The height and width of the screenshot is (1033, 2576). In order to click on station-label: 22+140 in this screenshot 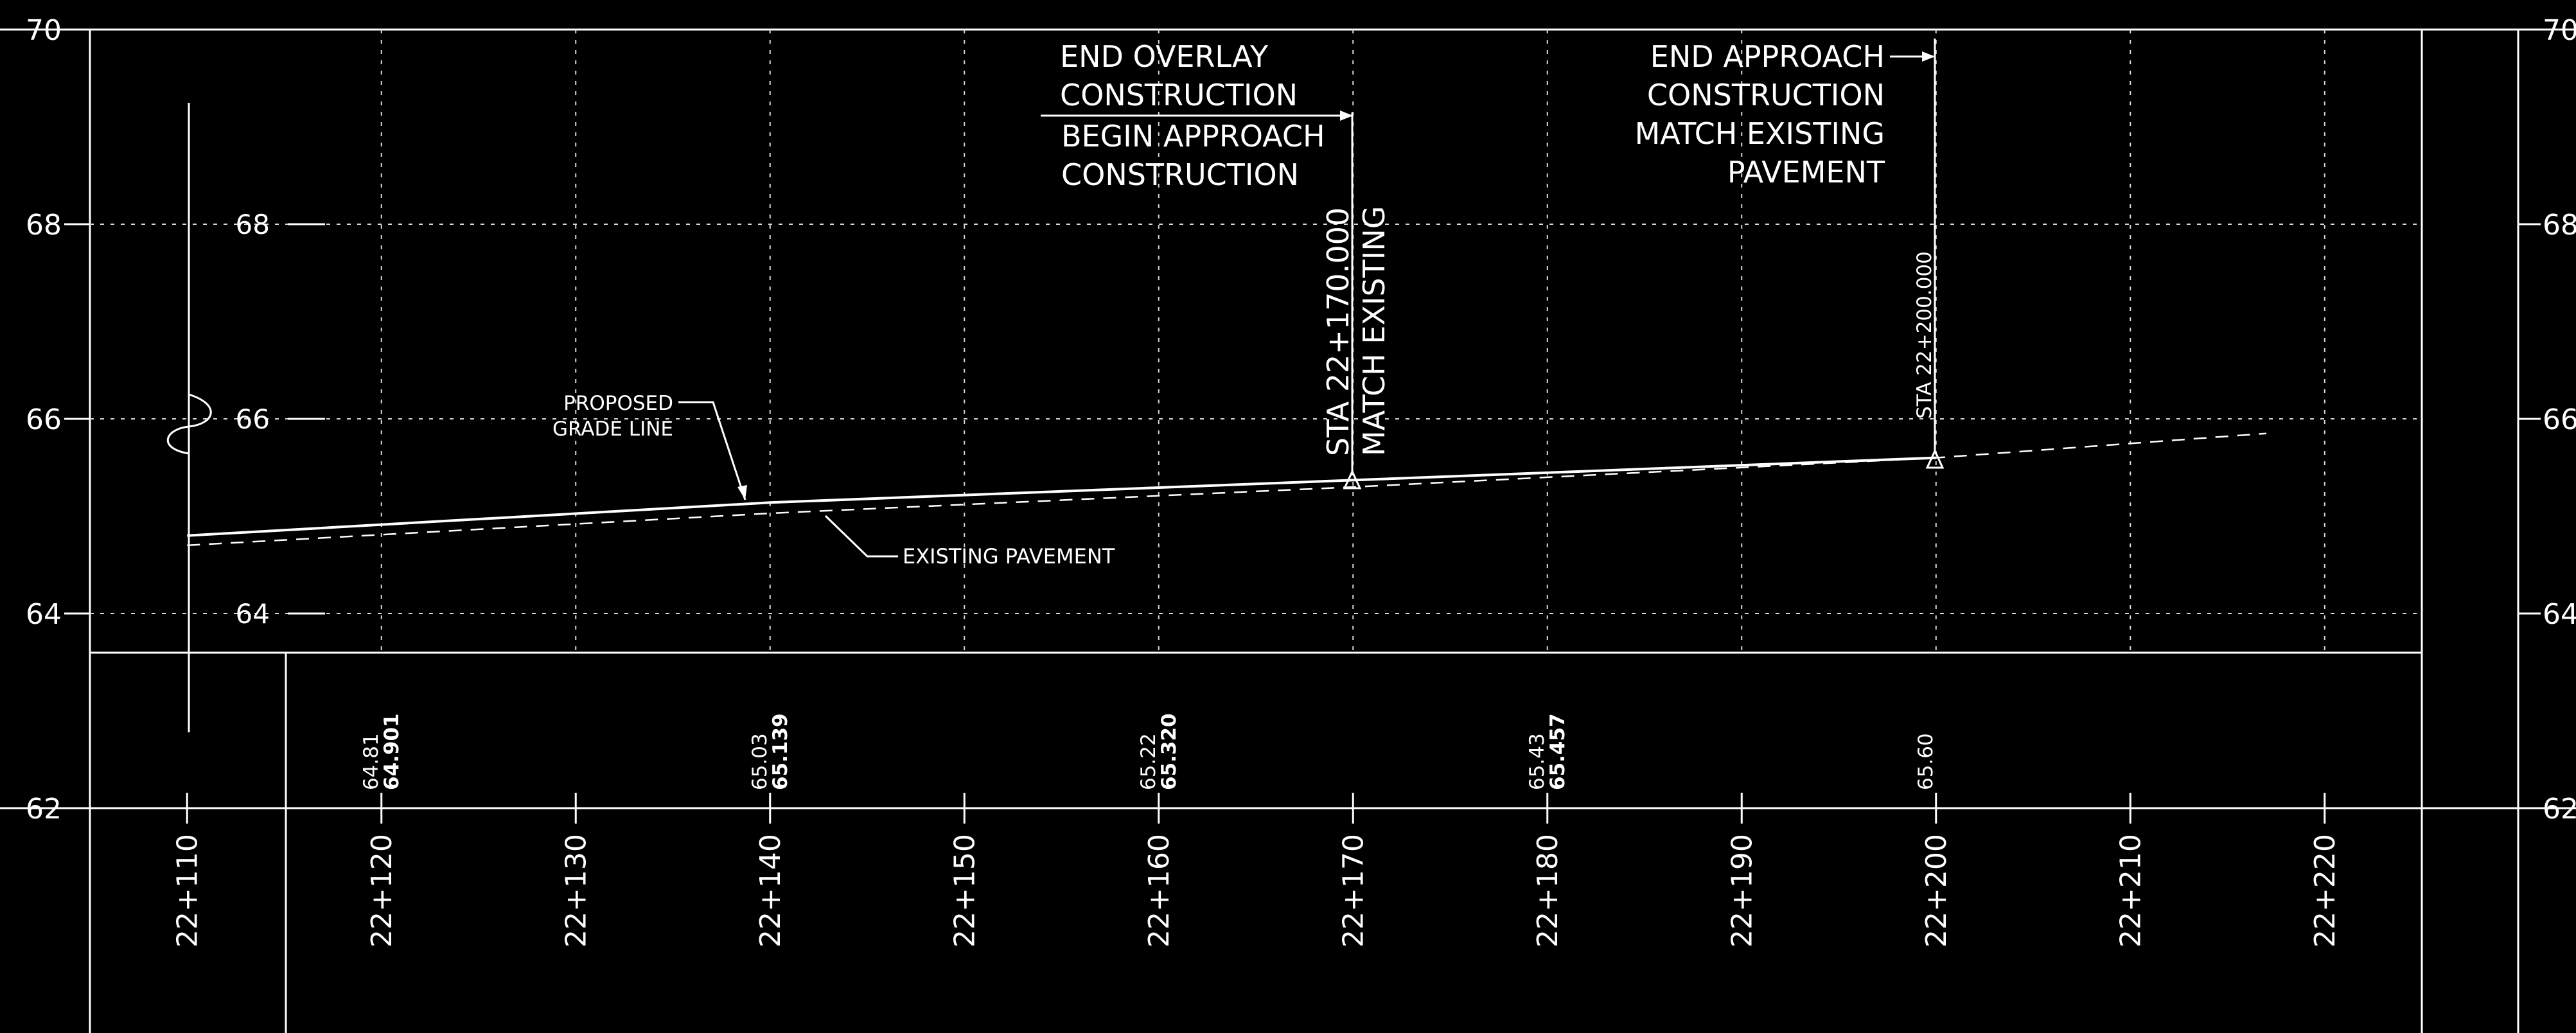, I will do `click(770, 891)`.